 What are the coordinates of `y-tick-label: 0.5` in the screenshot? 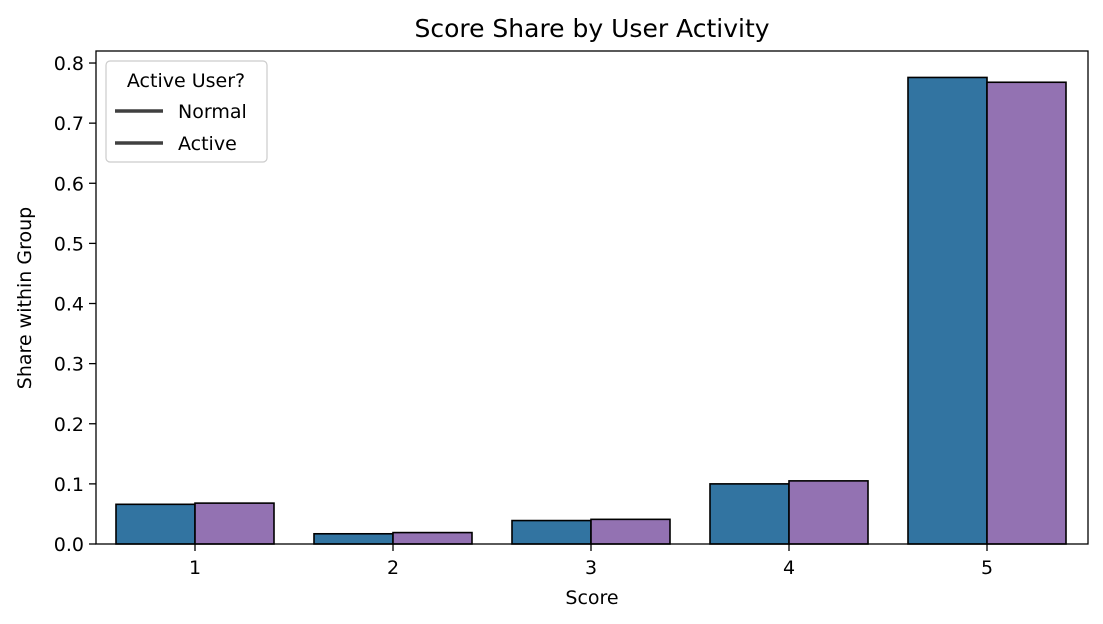 It's located at (69, 244).